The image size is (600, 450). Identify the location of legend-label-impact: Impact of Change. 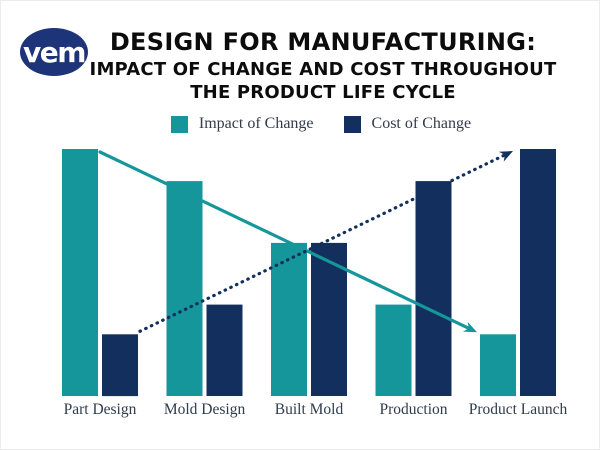
(256, 123).